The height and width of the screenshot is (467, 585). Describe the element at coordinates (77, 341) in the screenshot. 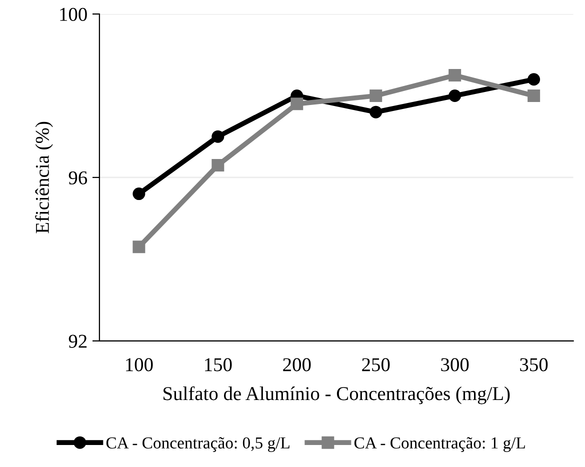

I see `y-tick-label: 92` at that location.